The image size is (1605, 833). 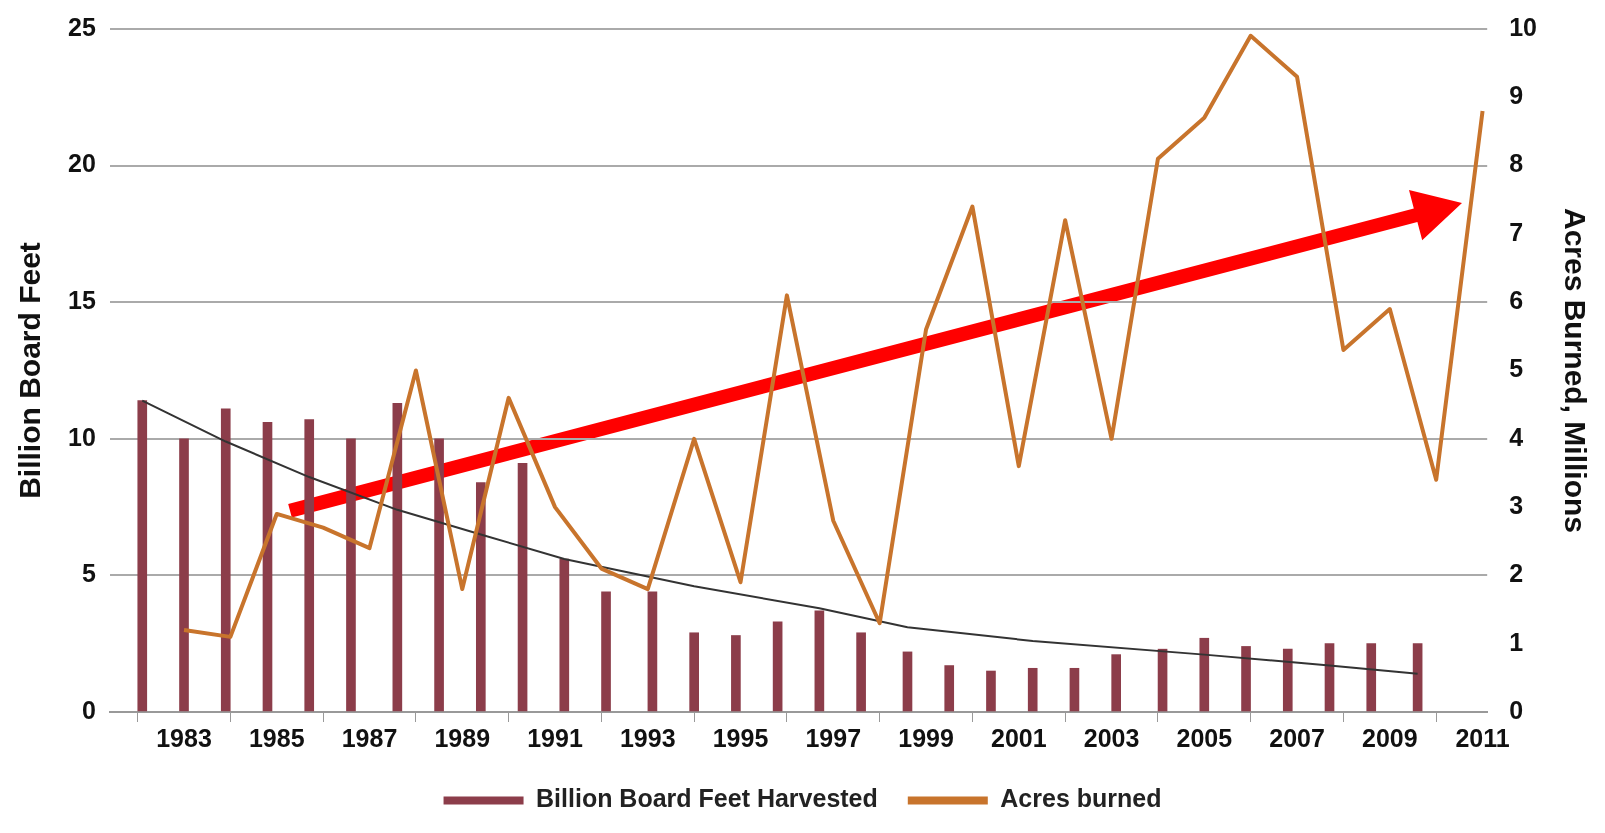 I want to click on y-tick-label: 25, so click(x=82, y=26).